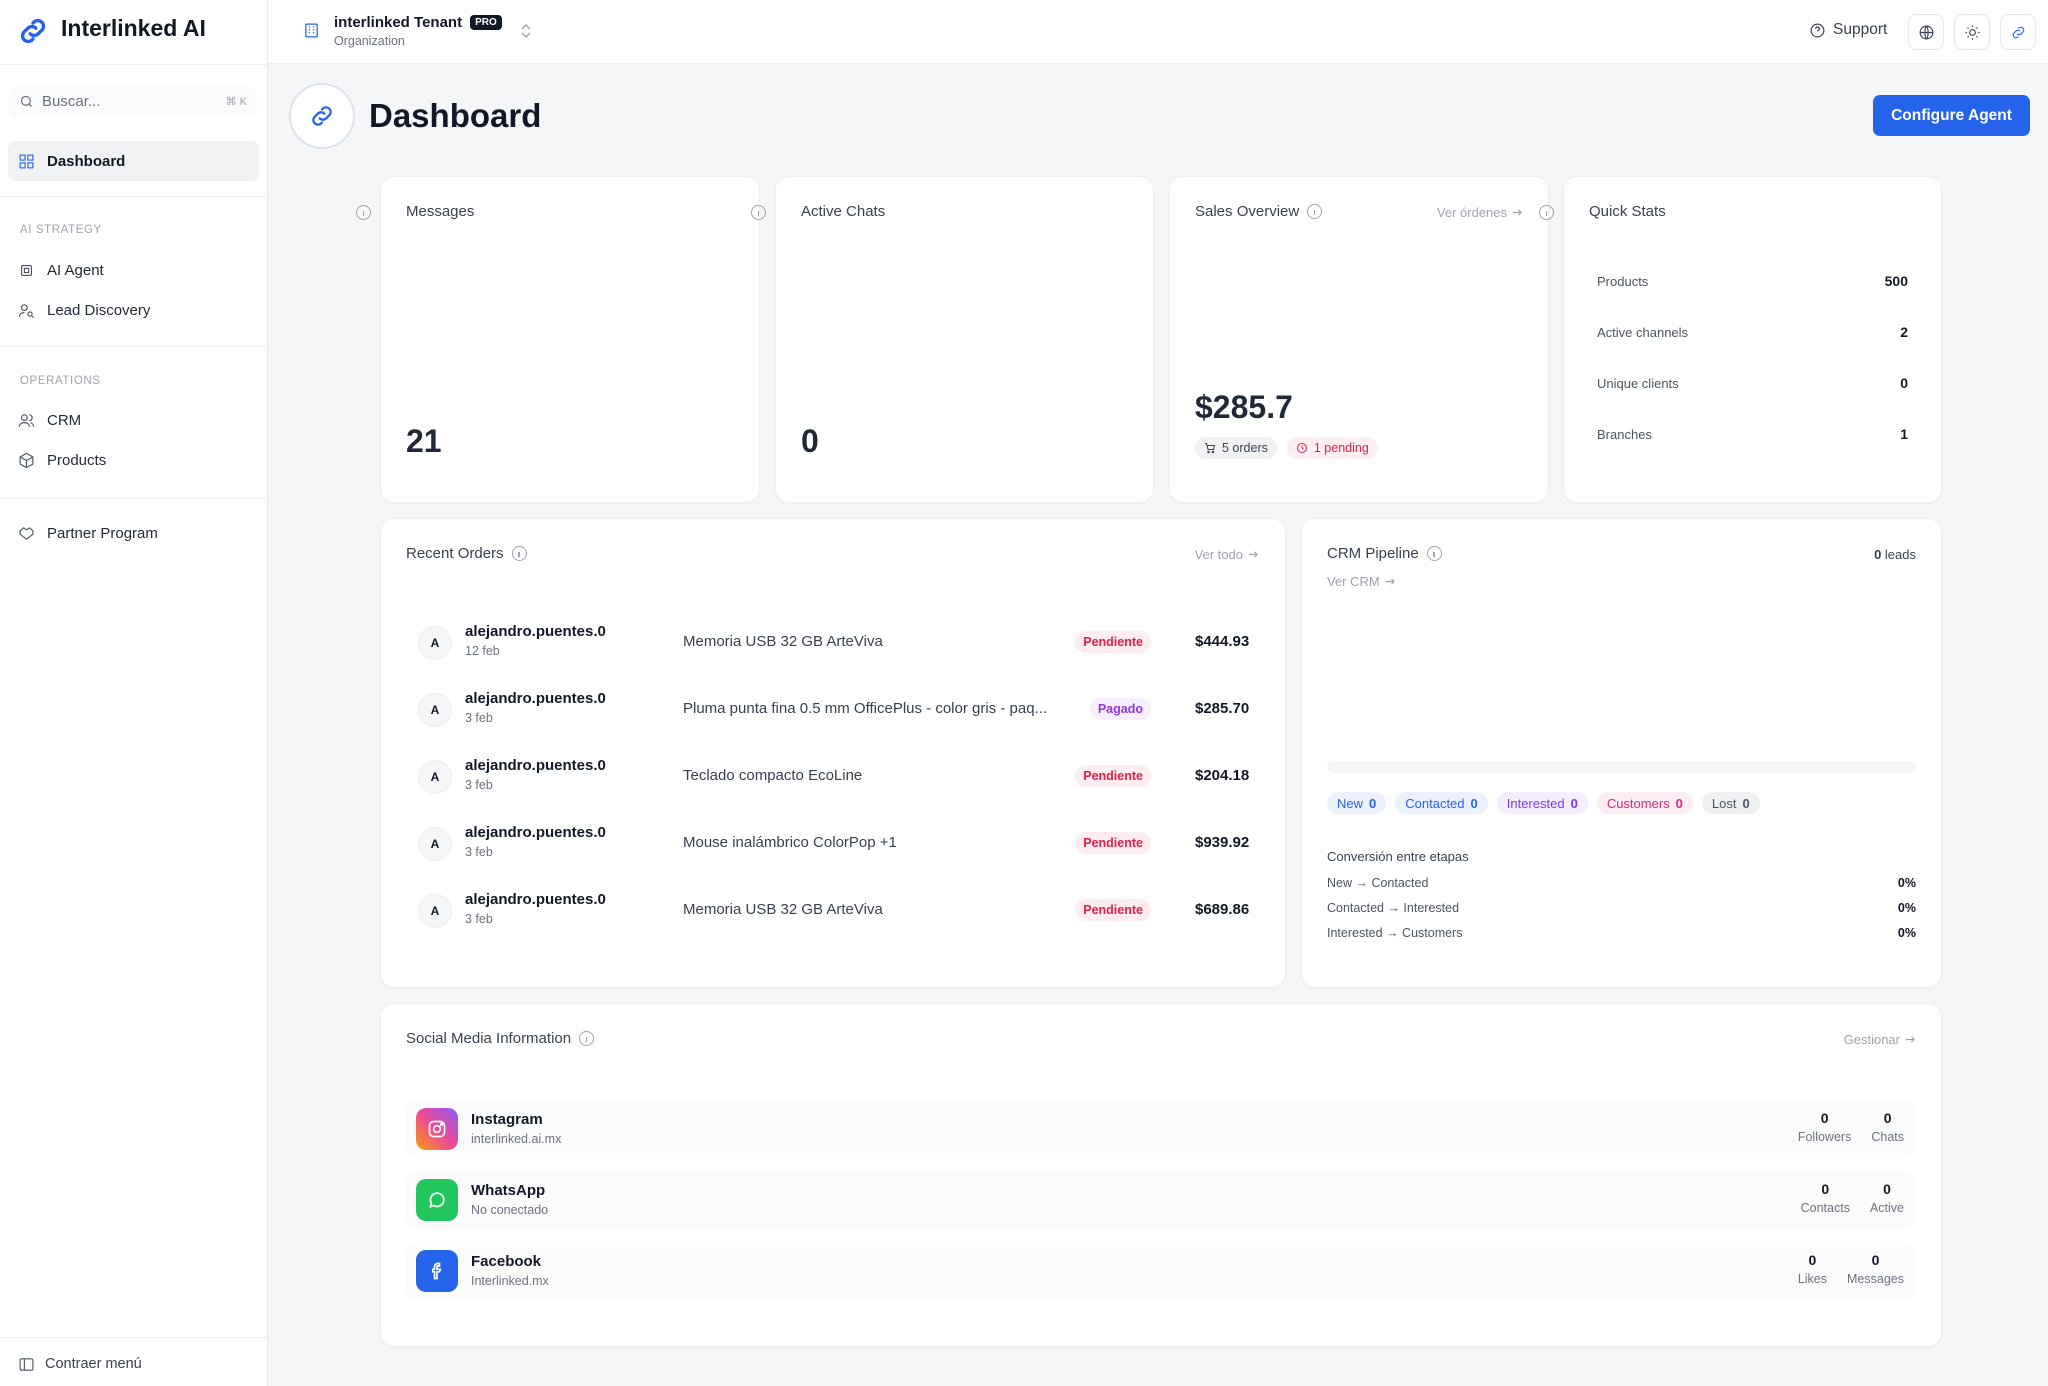  I want to click on link-button, so click(2018, 32).